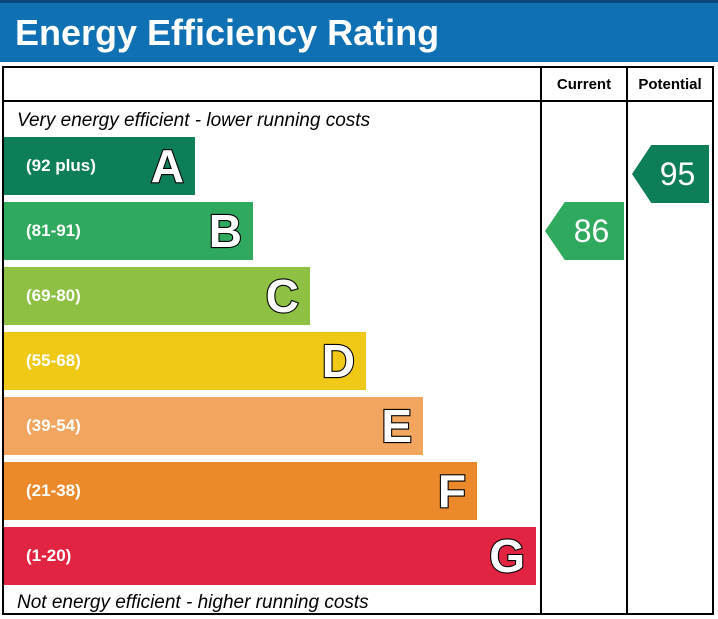  I want to click on current-column: 86, so click(583, 358).